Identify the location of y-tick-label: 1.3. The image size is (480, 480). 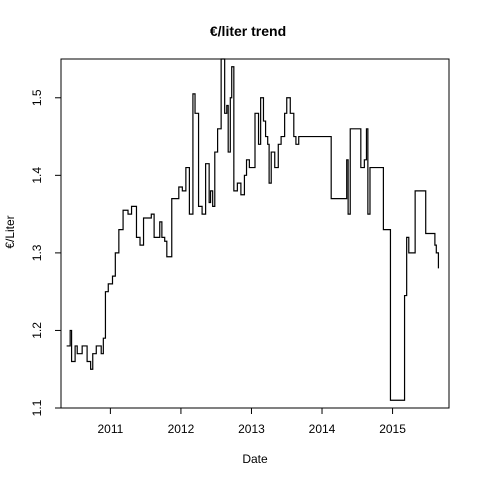
(37, 252).